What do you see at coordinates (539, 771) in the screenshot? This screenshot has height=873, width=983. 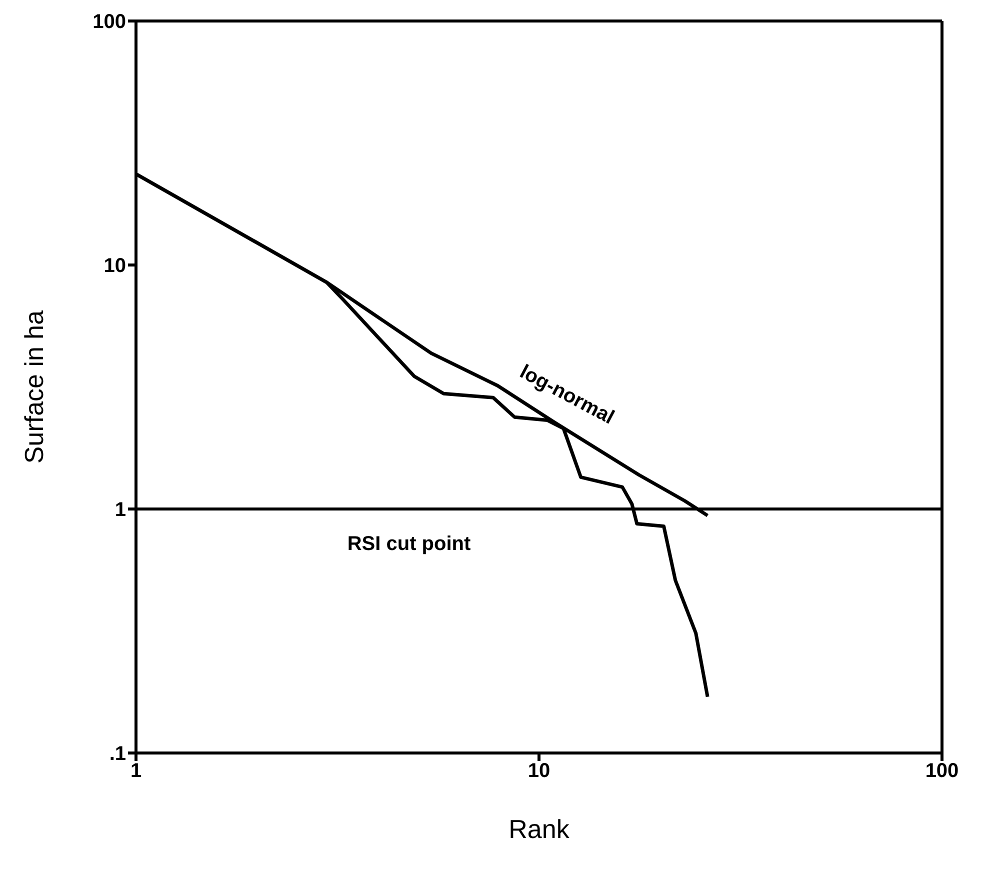 I see `x-tick-label: 10` at bounding box center [539, 771].